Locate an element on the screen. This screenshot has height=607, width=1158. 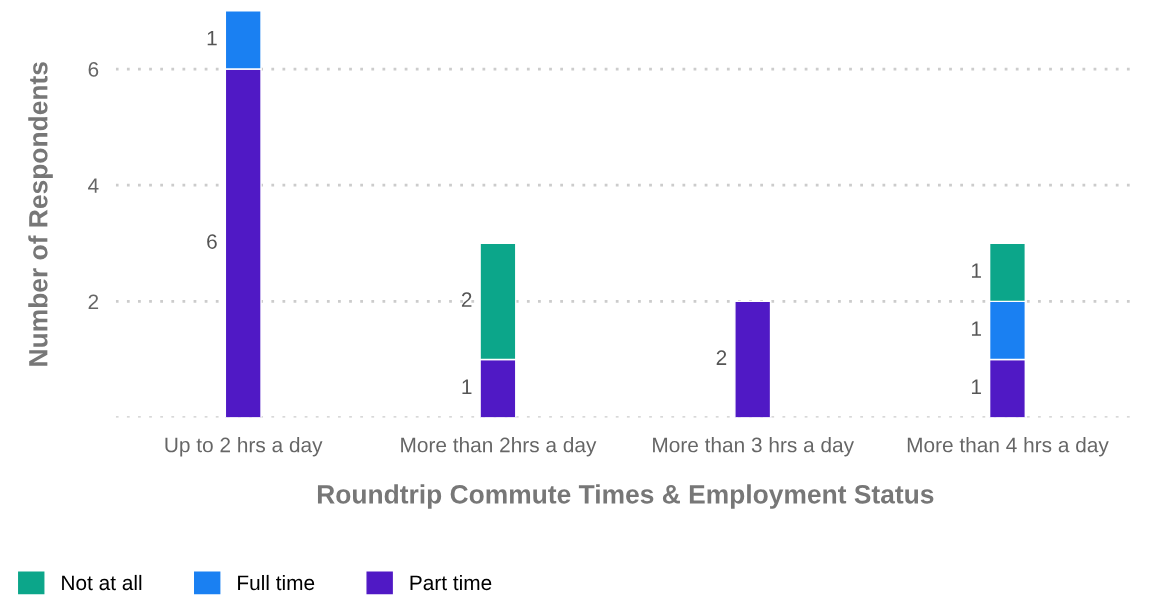
x-tick-label: More than 3 hrs a day is located at coordinates (753, 447).